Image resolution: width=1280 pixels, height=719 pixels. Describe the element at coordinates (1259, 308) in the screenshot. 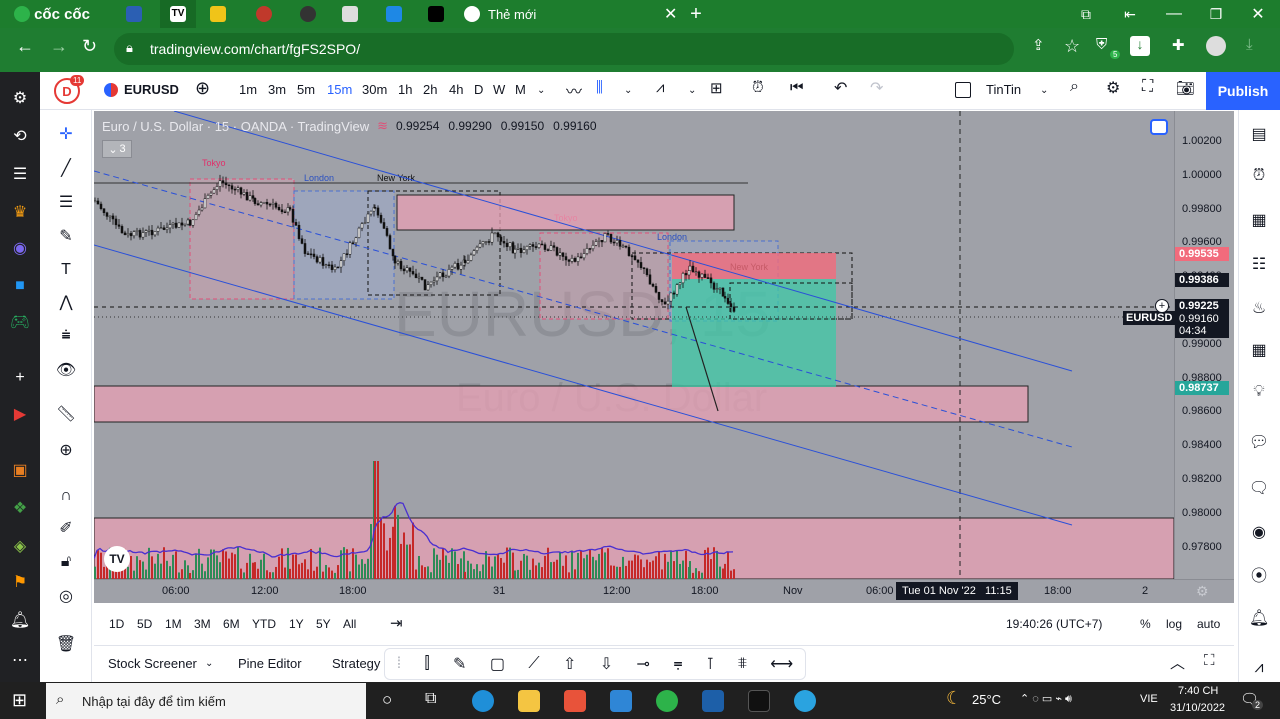

I see `hotlists-icon: ♨` at that location.